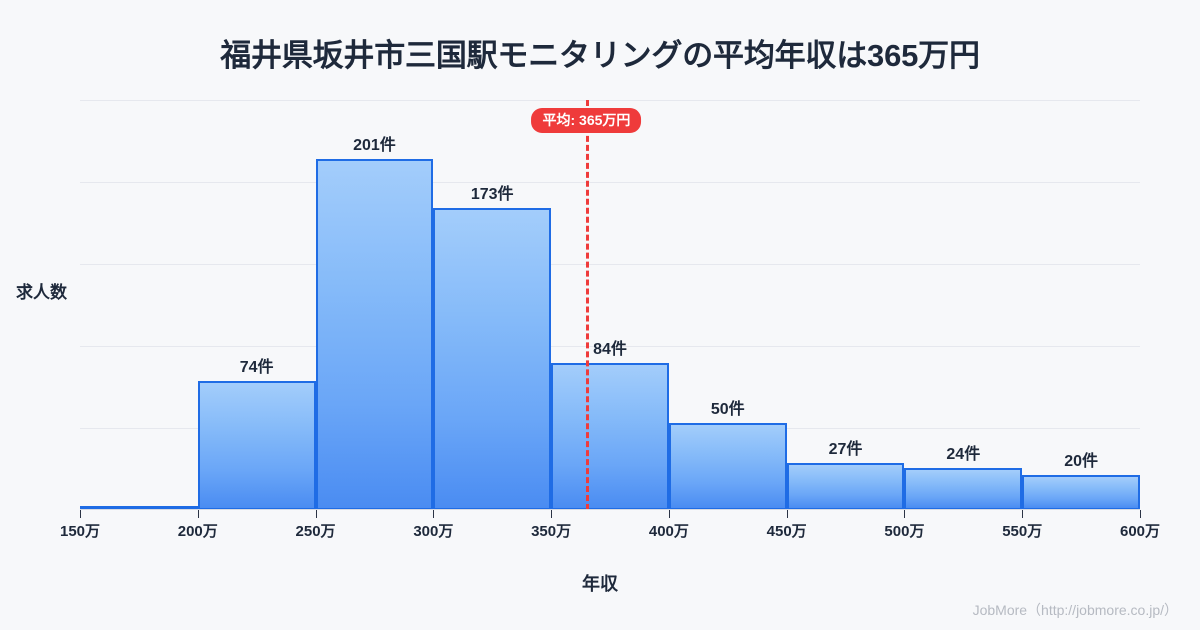  Describe the element at coordinates (600, 55) in the screenshot. I see `page-title: 福井県坂井市三国駅モニタリングの平均年収は365万円` at that location.